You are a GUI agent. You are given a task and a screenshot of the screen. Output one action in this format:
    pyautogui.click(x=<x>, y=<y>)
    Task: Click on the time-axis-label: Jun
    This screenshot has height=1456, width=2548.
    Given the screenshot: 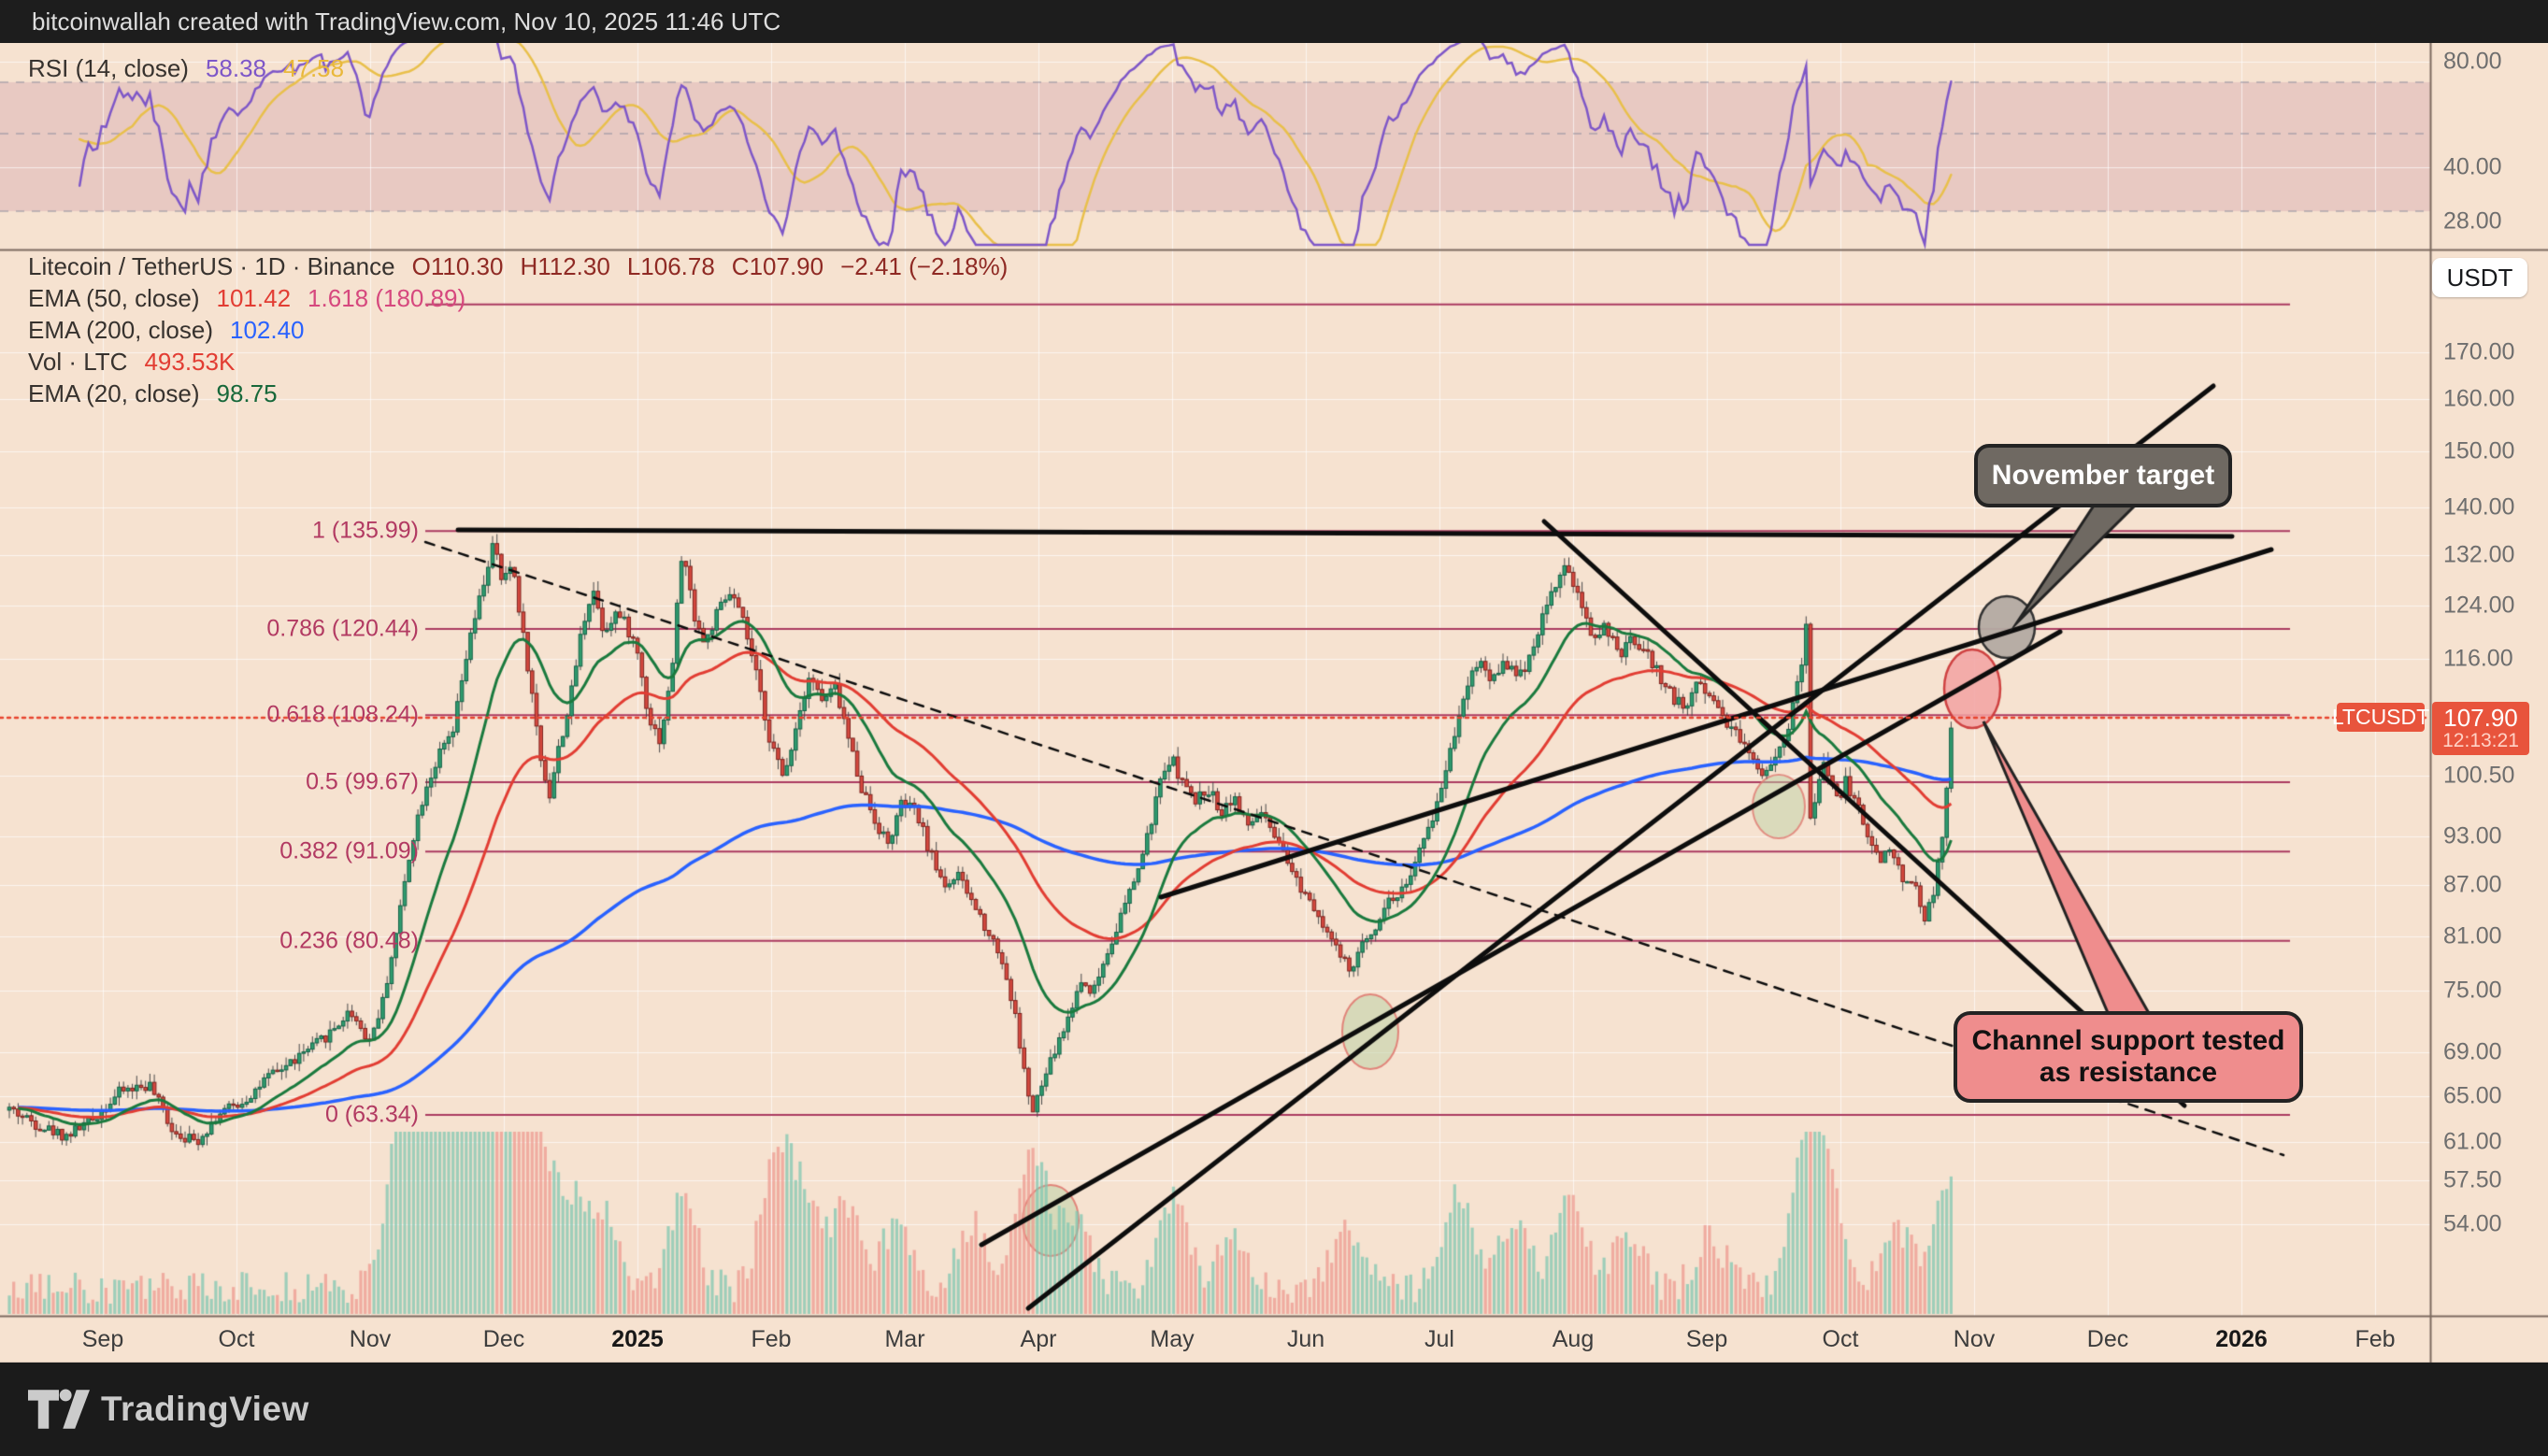 What is the action you would take?
    pyautogui.click(x=1305, y=1339)
    